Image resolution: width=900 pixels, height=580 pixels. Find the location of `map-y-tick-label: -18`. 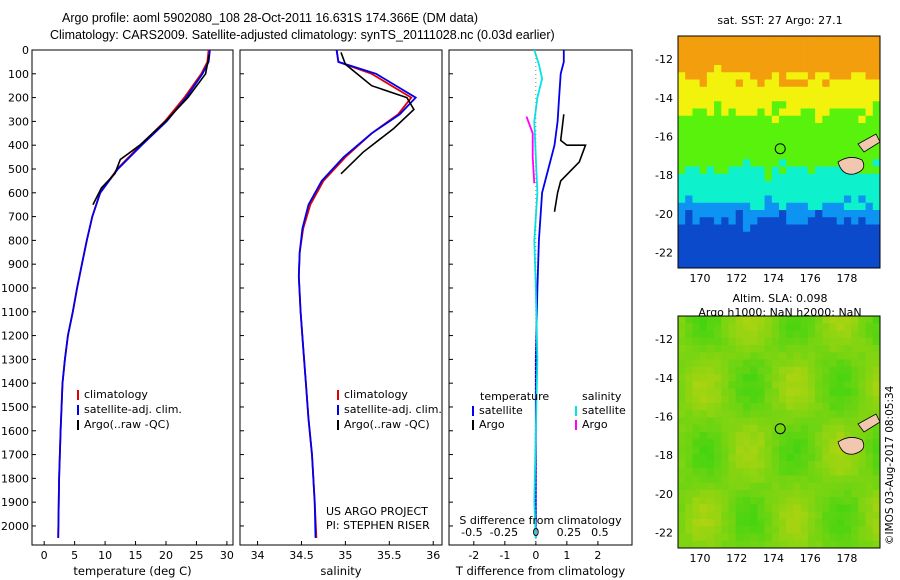

map-y-tick-label: -18 is located at coordinates (664, 175).